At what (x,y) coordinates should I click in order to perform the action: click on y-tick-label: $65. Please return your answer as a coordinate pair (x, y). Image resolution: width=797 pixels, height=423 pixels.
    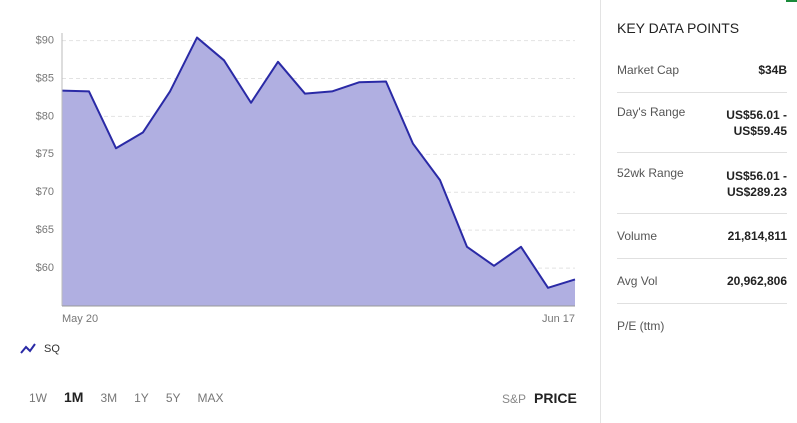
    Looking at the image, I should click on (45, 230).